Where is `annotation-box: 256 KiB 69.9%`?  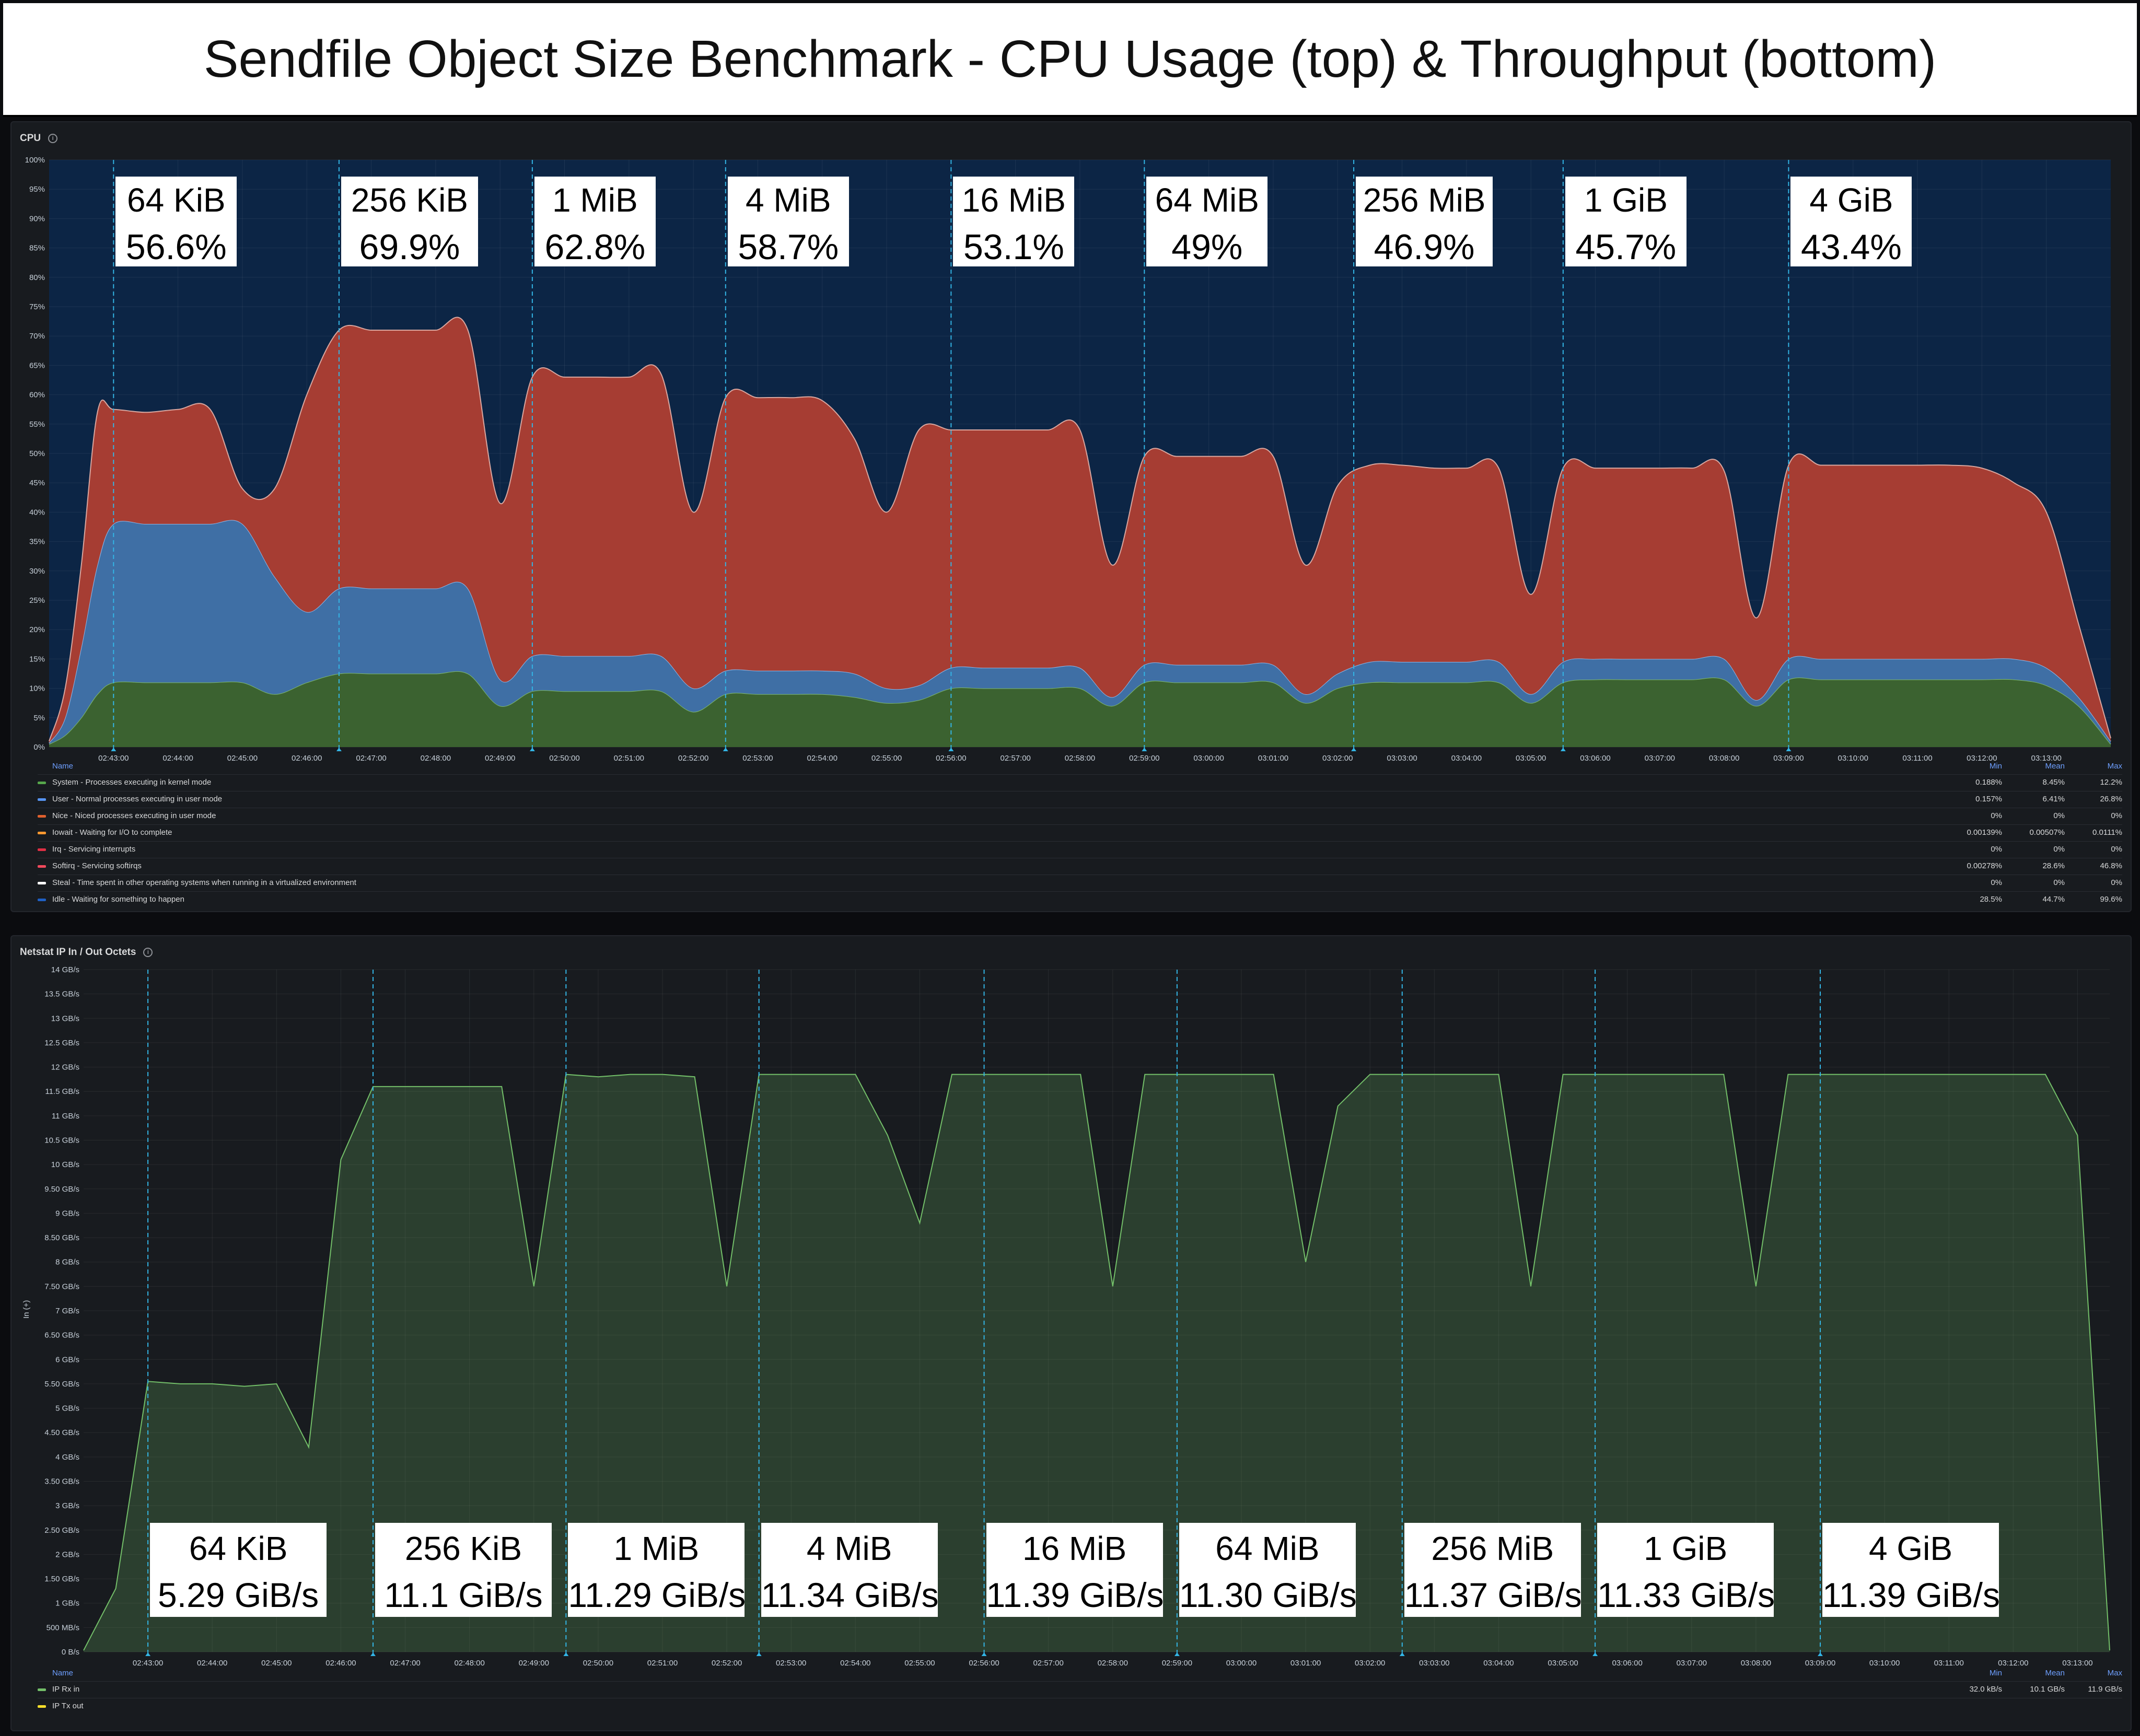
annotation-box: 256 KiB 69.9% is located at coordinates (410, 222).